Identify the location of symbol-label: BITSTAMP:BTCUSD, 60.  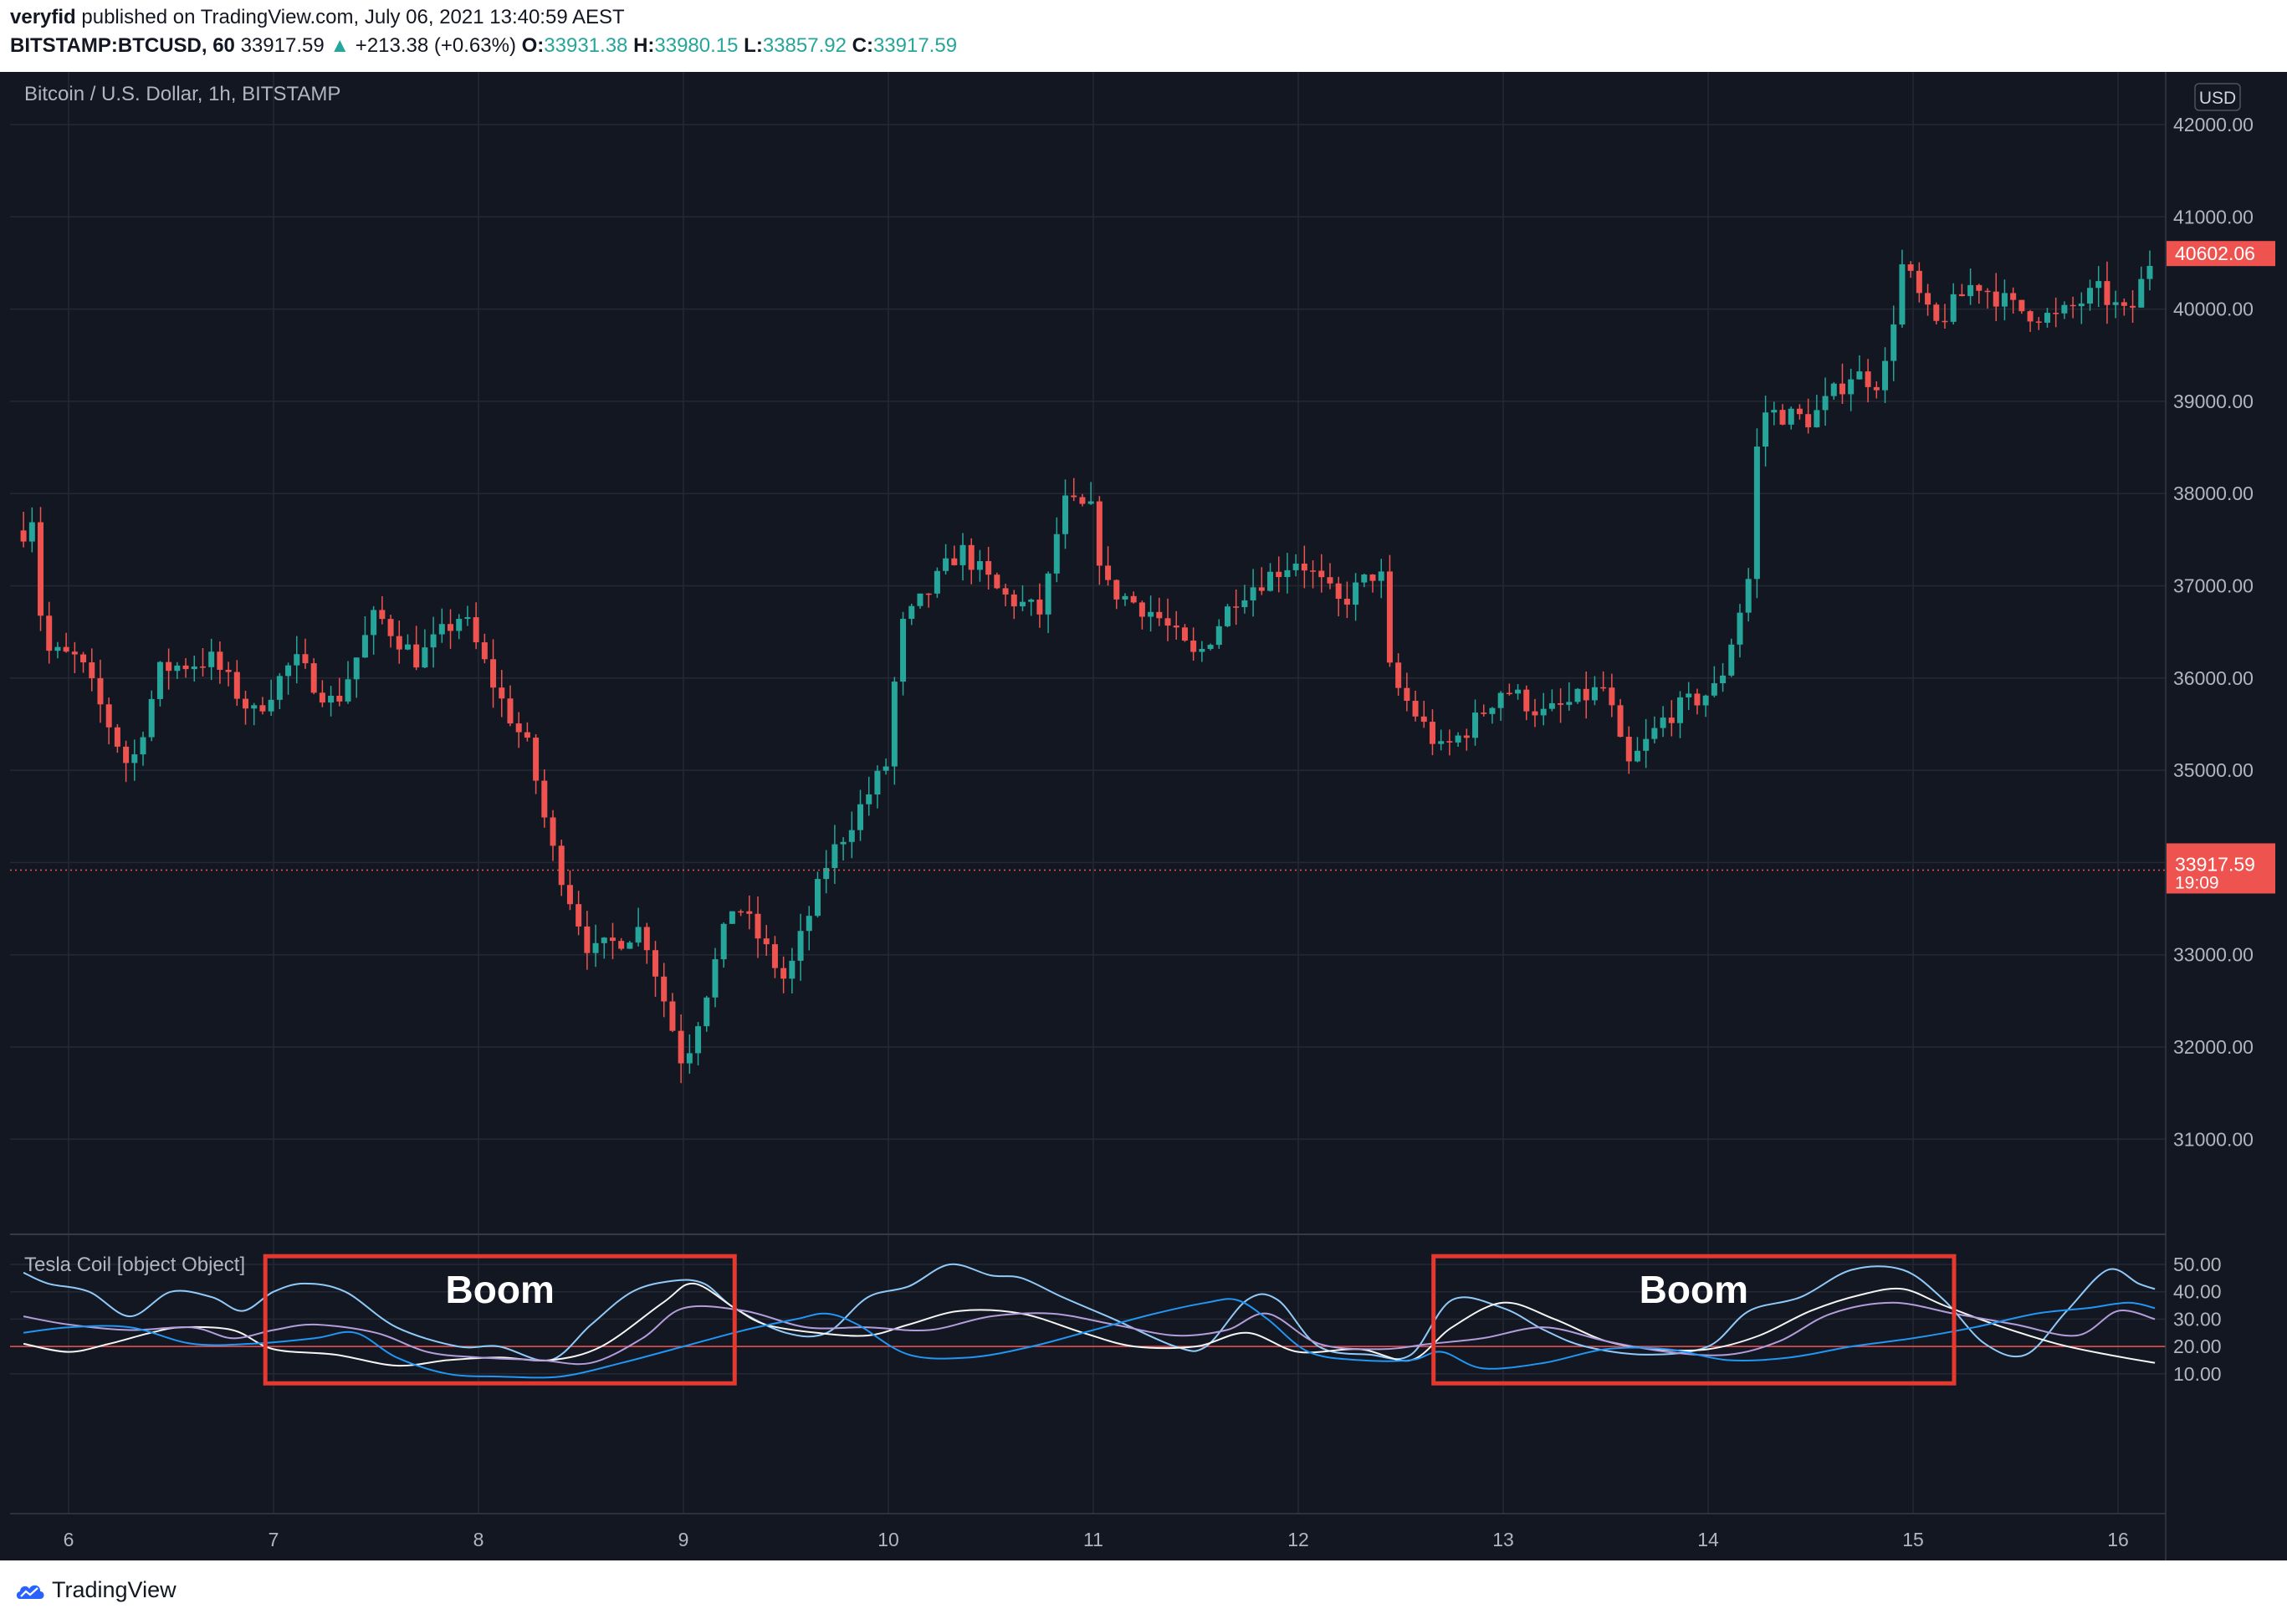
(123, 45).